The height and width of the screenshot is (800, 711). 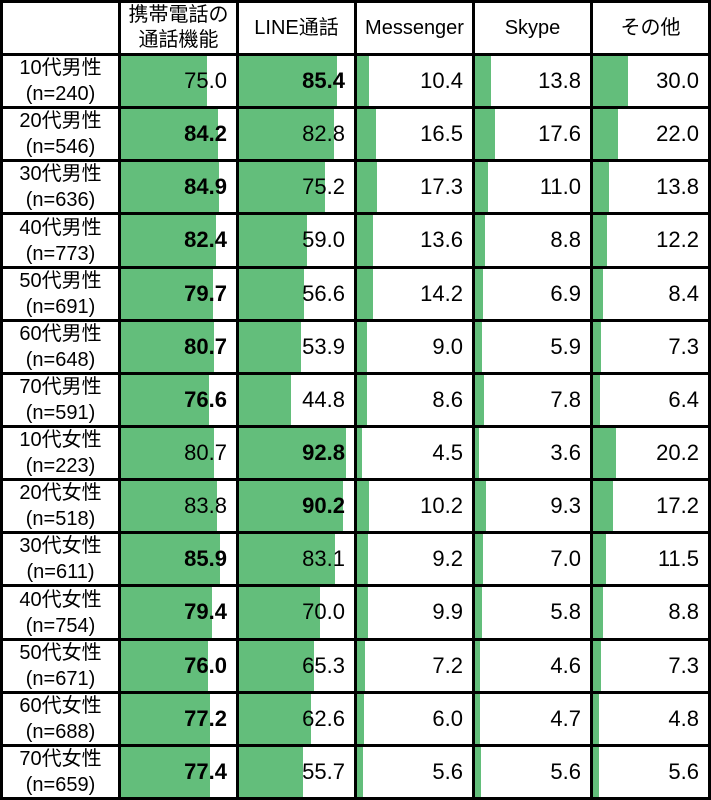 What do you see at coordinates (62, 29) in the screenshot?
I see `corner-header-cell` at bounding box center [62, 29].